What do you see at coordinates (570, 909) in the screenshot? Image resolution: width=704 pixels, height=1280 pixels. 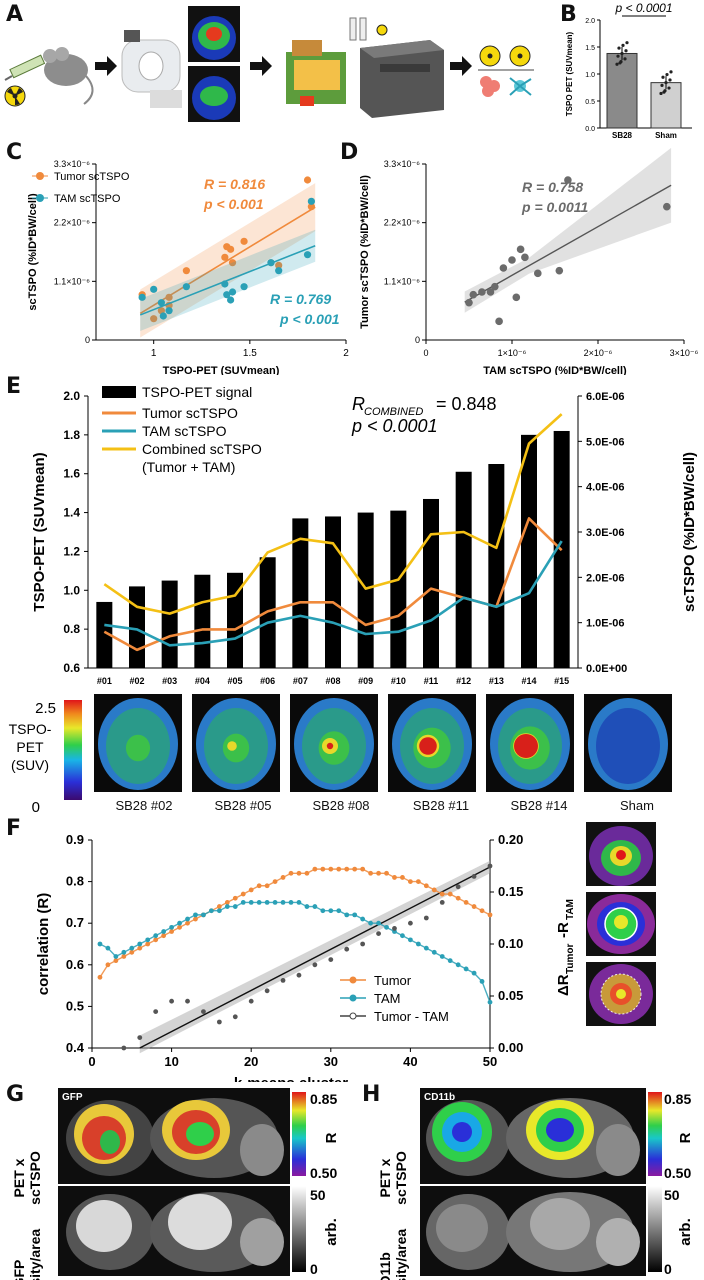 I see `f-y2label-sub2: TAM` at bounding box center [570, 909].